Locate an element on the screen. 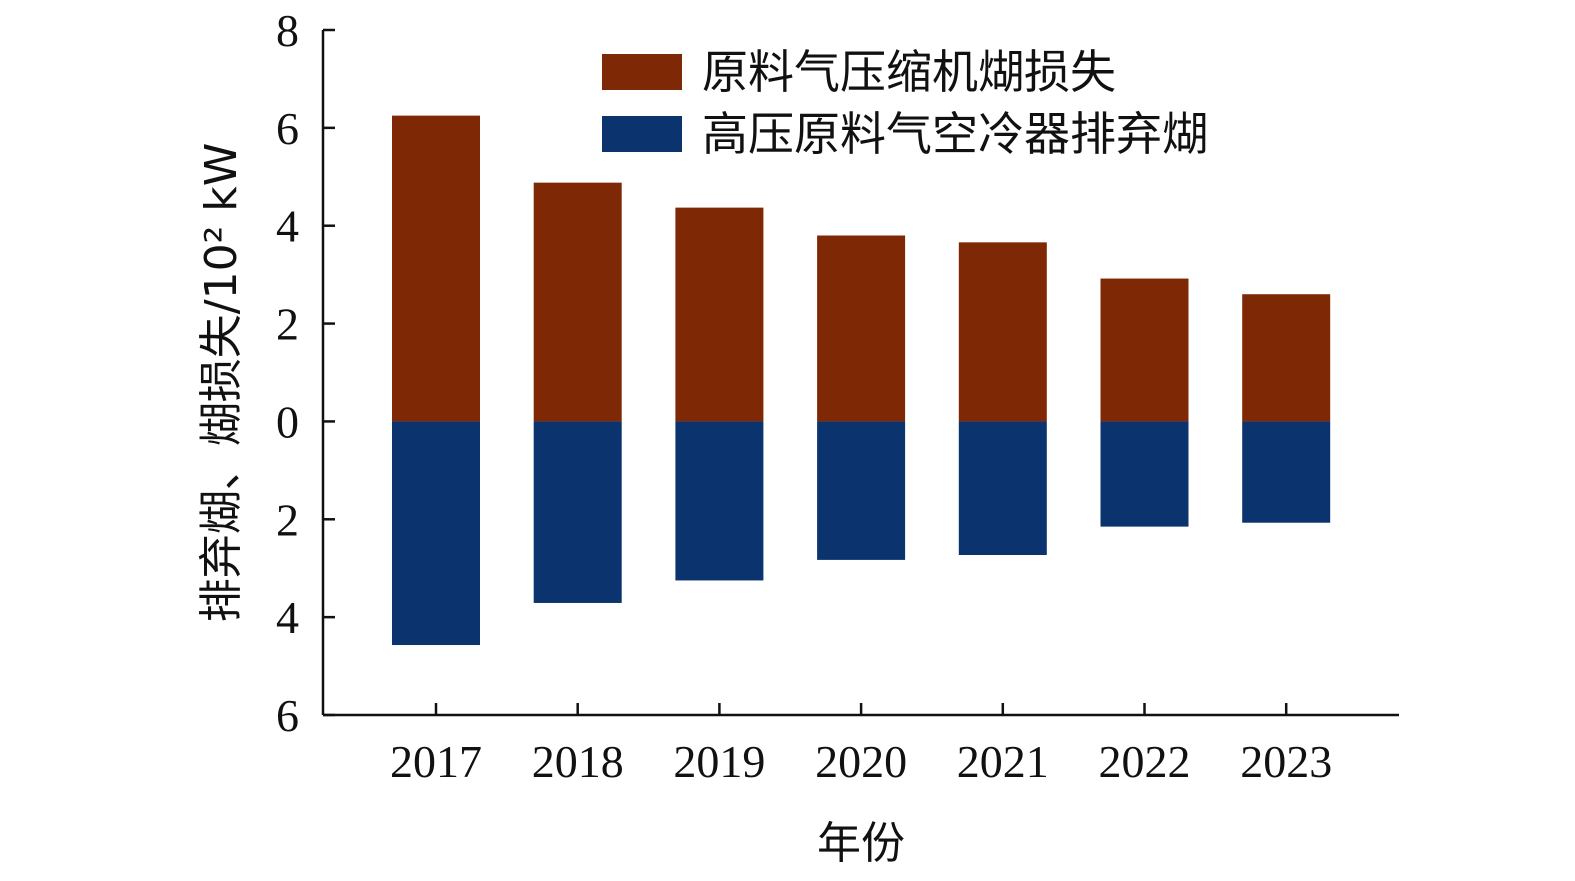 This screenshot has height=881, width=1575. bar-cooler-discharge-2019 is located at coordinates (719, 501).